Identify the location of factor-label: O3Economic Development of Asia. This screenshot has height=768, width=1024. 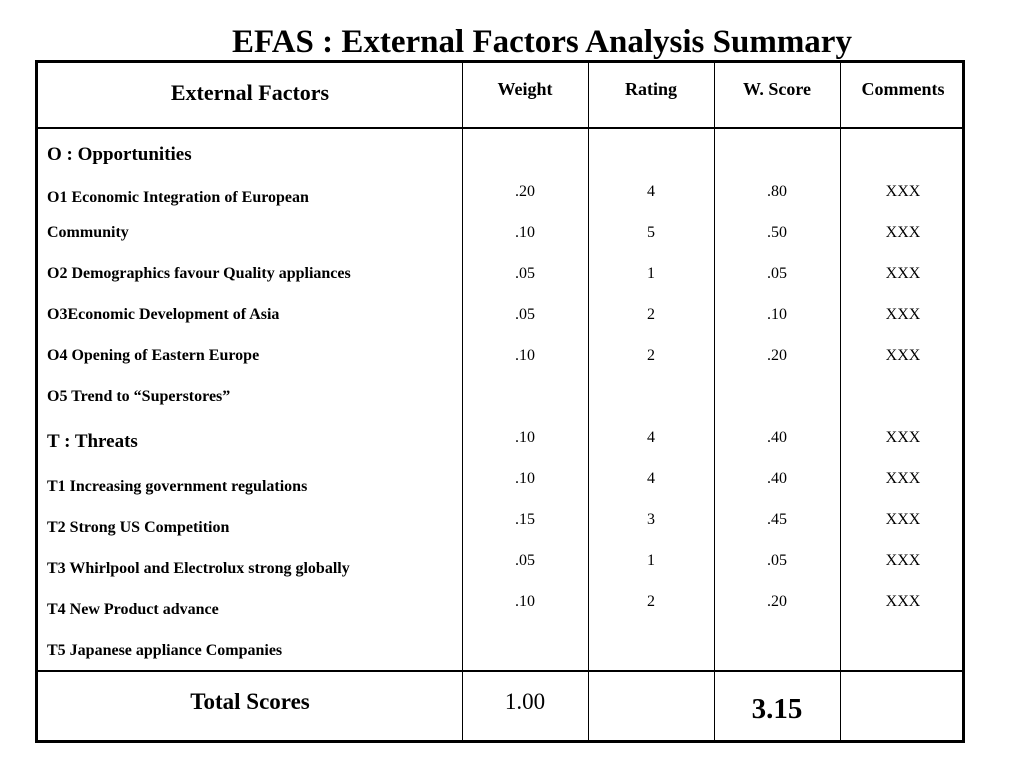
(163, 314).